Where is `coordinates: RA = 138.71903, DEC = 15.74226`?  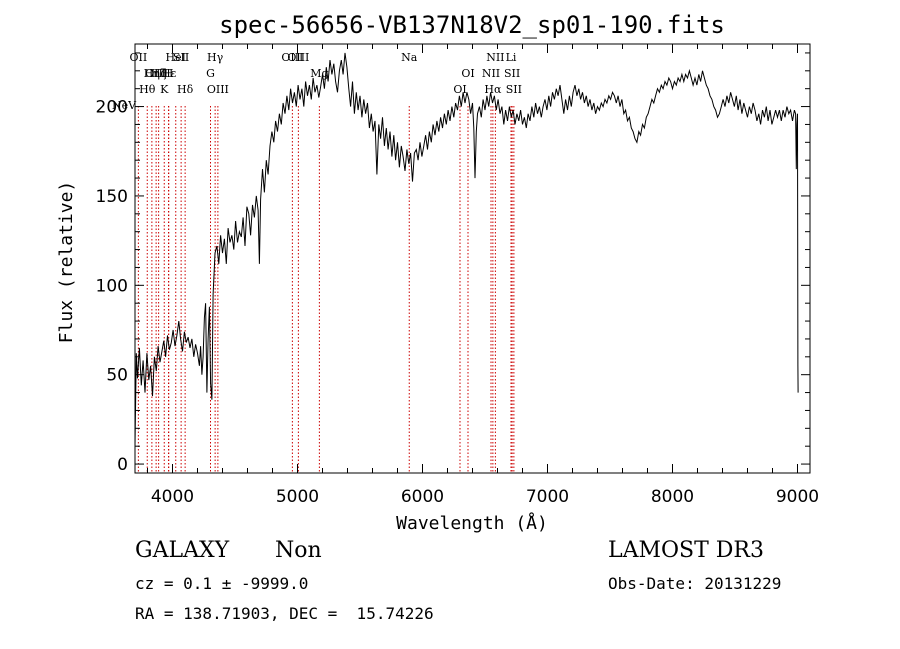
coordinates: RA = 138.71903, DEC = 15.74226 is located at coordinates (284, 613).